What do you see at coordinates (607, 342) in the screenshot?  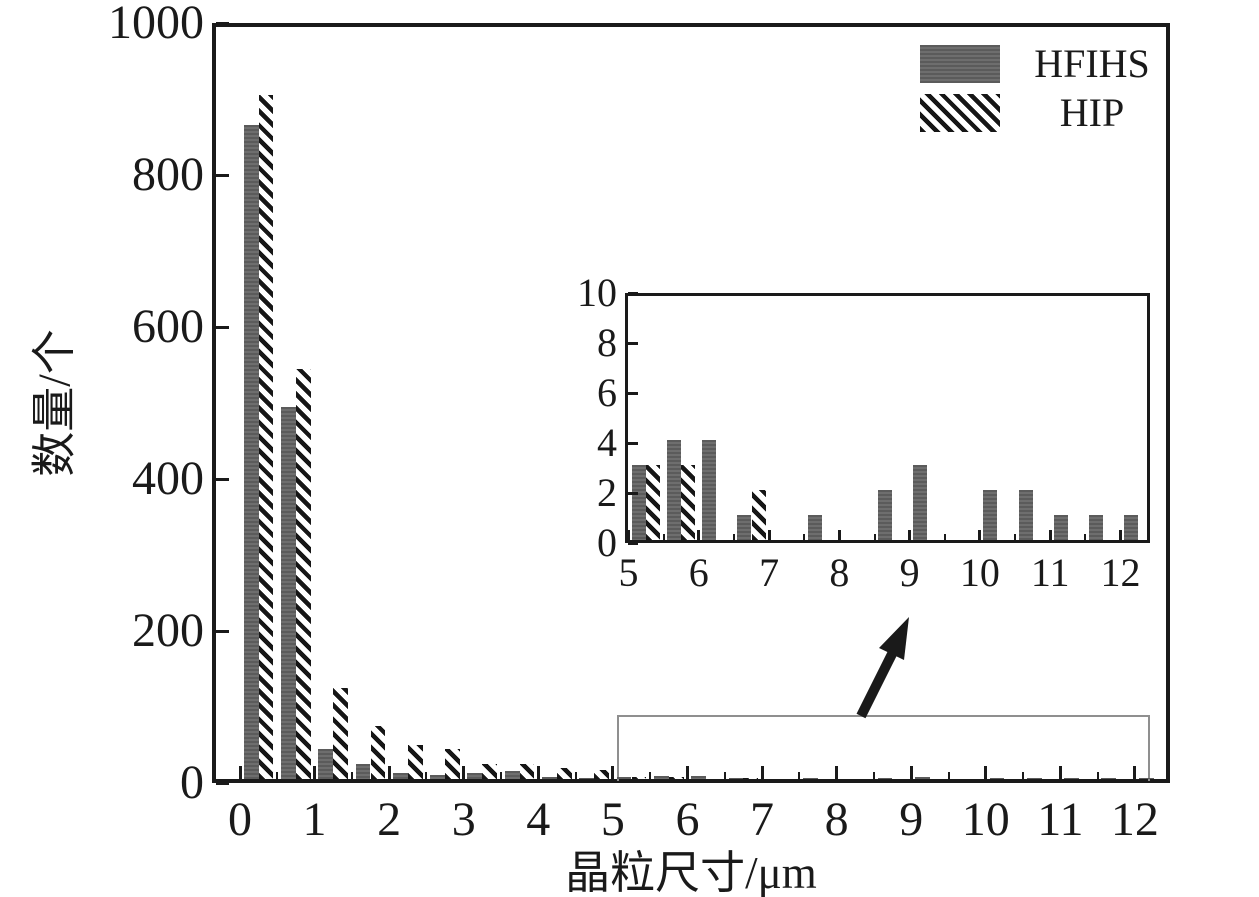 I see `y-tick-label: 8` at bounding box center [607, 342].